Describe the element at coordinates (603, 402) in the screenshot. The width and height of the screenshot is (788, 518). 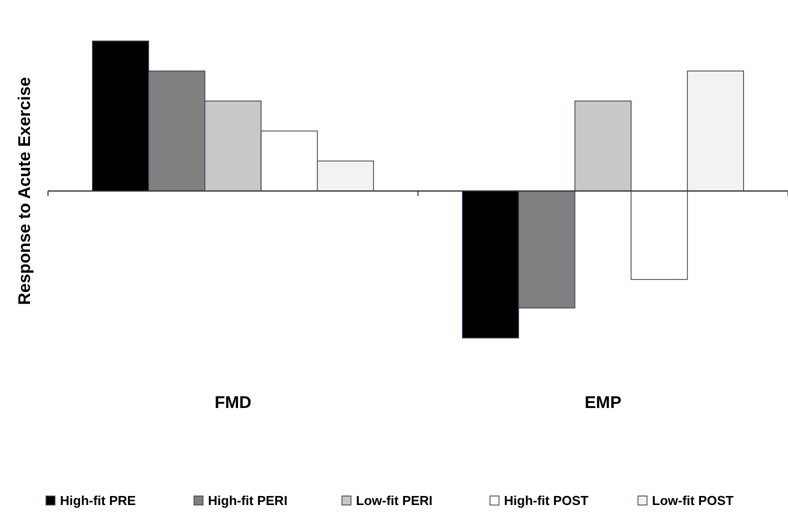
I see `x-tick-label: EMP` at that location.